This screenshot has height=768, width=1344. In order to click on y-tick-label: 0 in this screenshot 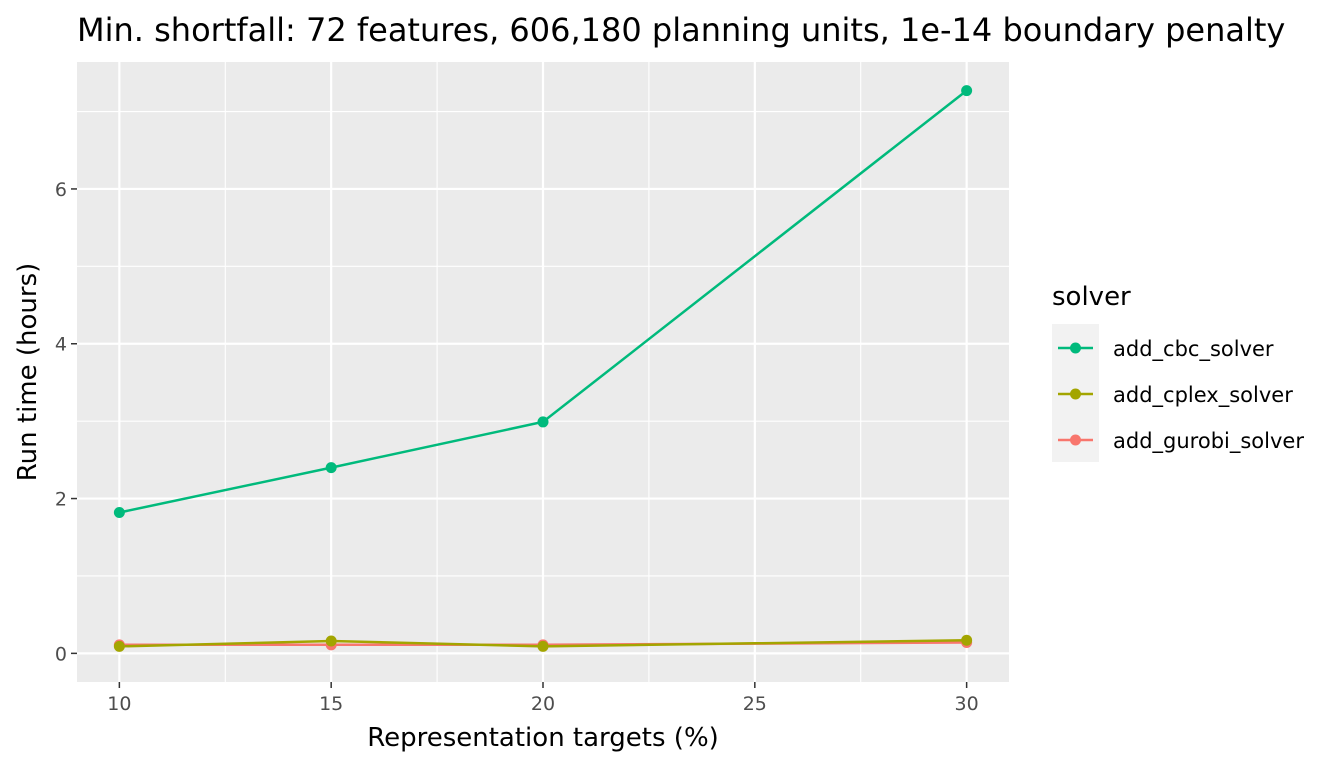, I will do `click(61, 654)`.